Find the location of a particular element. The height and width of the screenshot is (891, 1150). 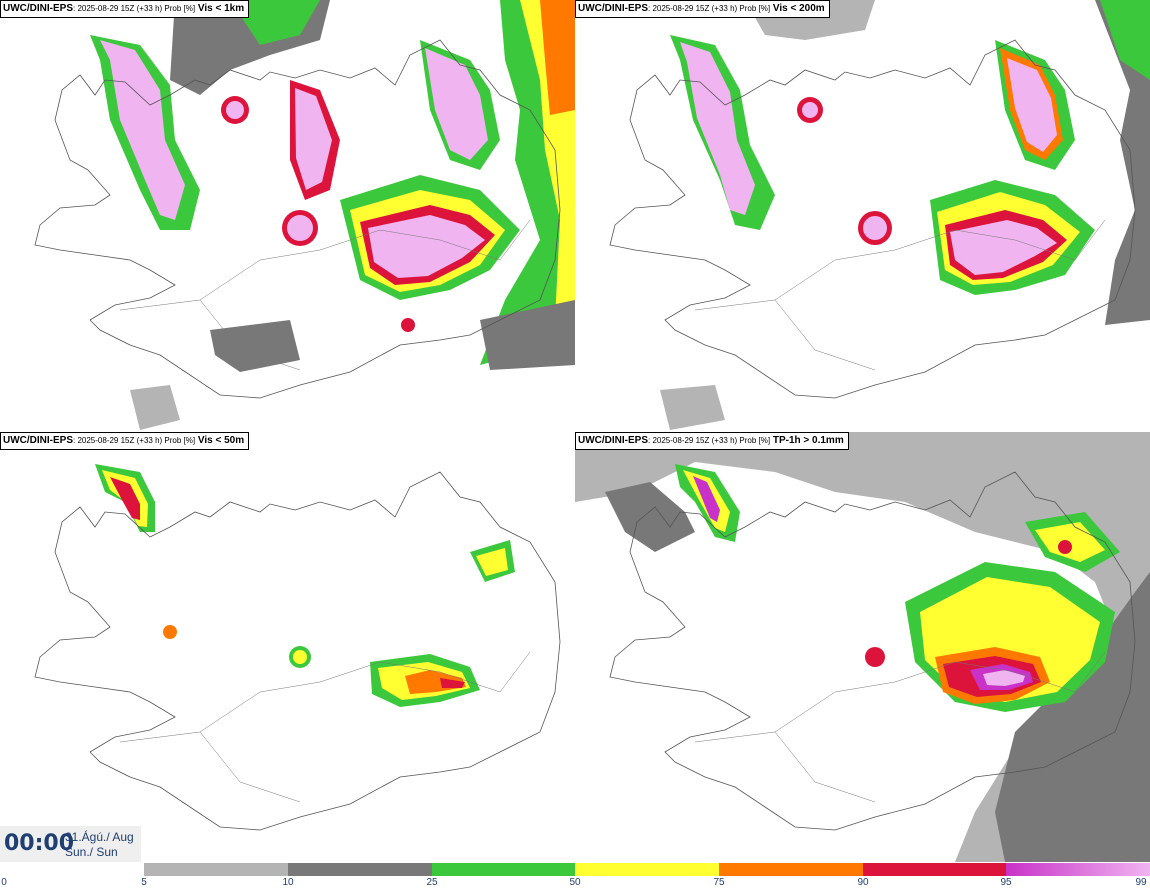

legend-tick: 10 is located at coordinates (288, 882).